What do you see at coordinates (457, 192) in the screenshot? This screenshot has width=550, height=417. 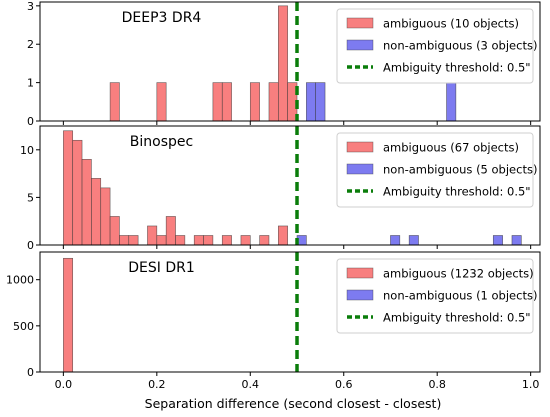 I see `binospec-legend-label: Ambiguity threshold: 0.5"` at bounding box center [457, 192].